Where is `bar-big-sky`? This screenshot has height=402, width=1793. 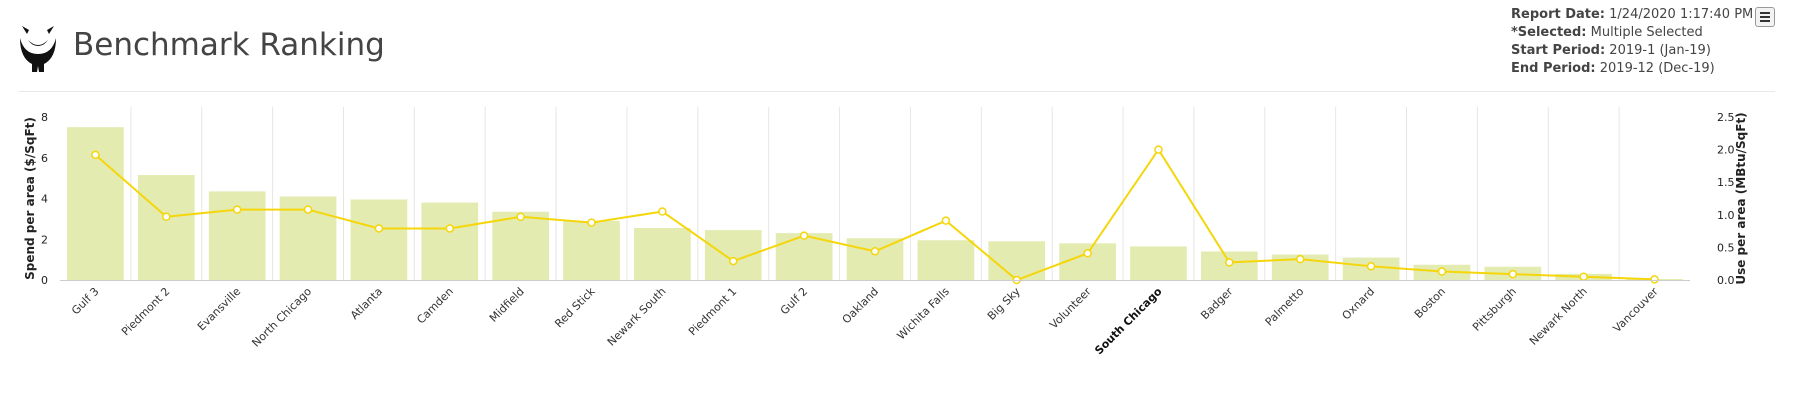
bar-big-sky is located at coordinates (1017, 260).